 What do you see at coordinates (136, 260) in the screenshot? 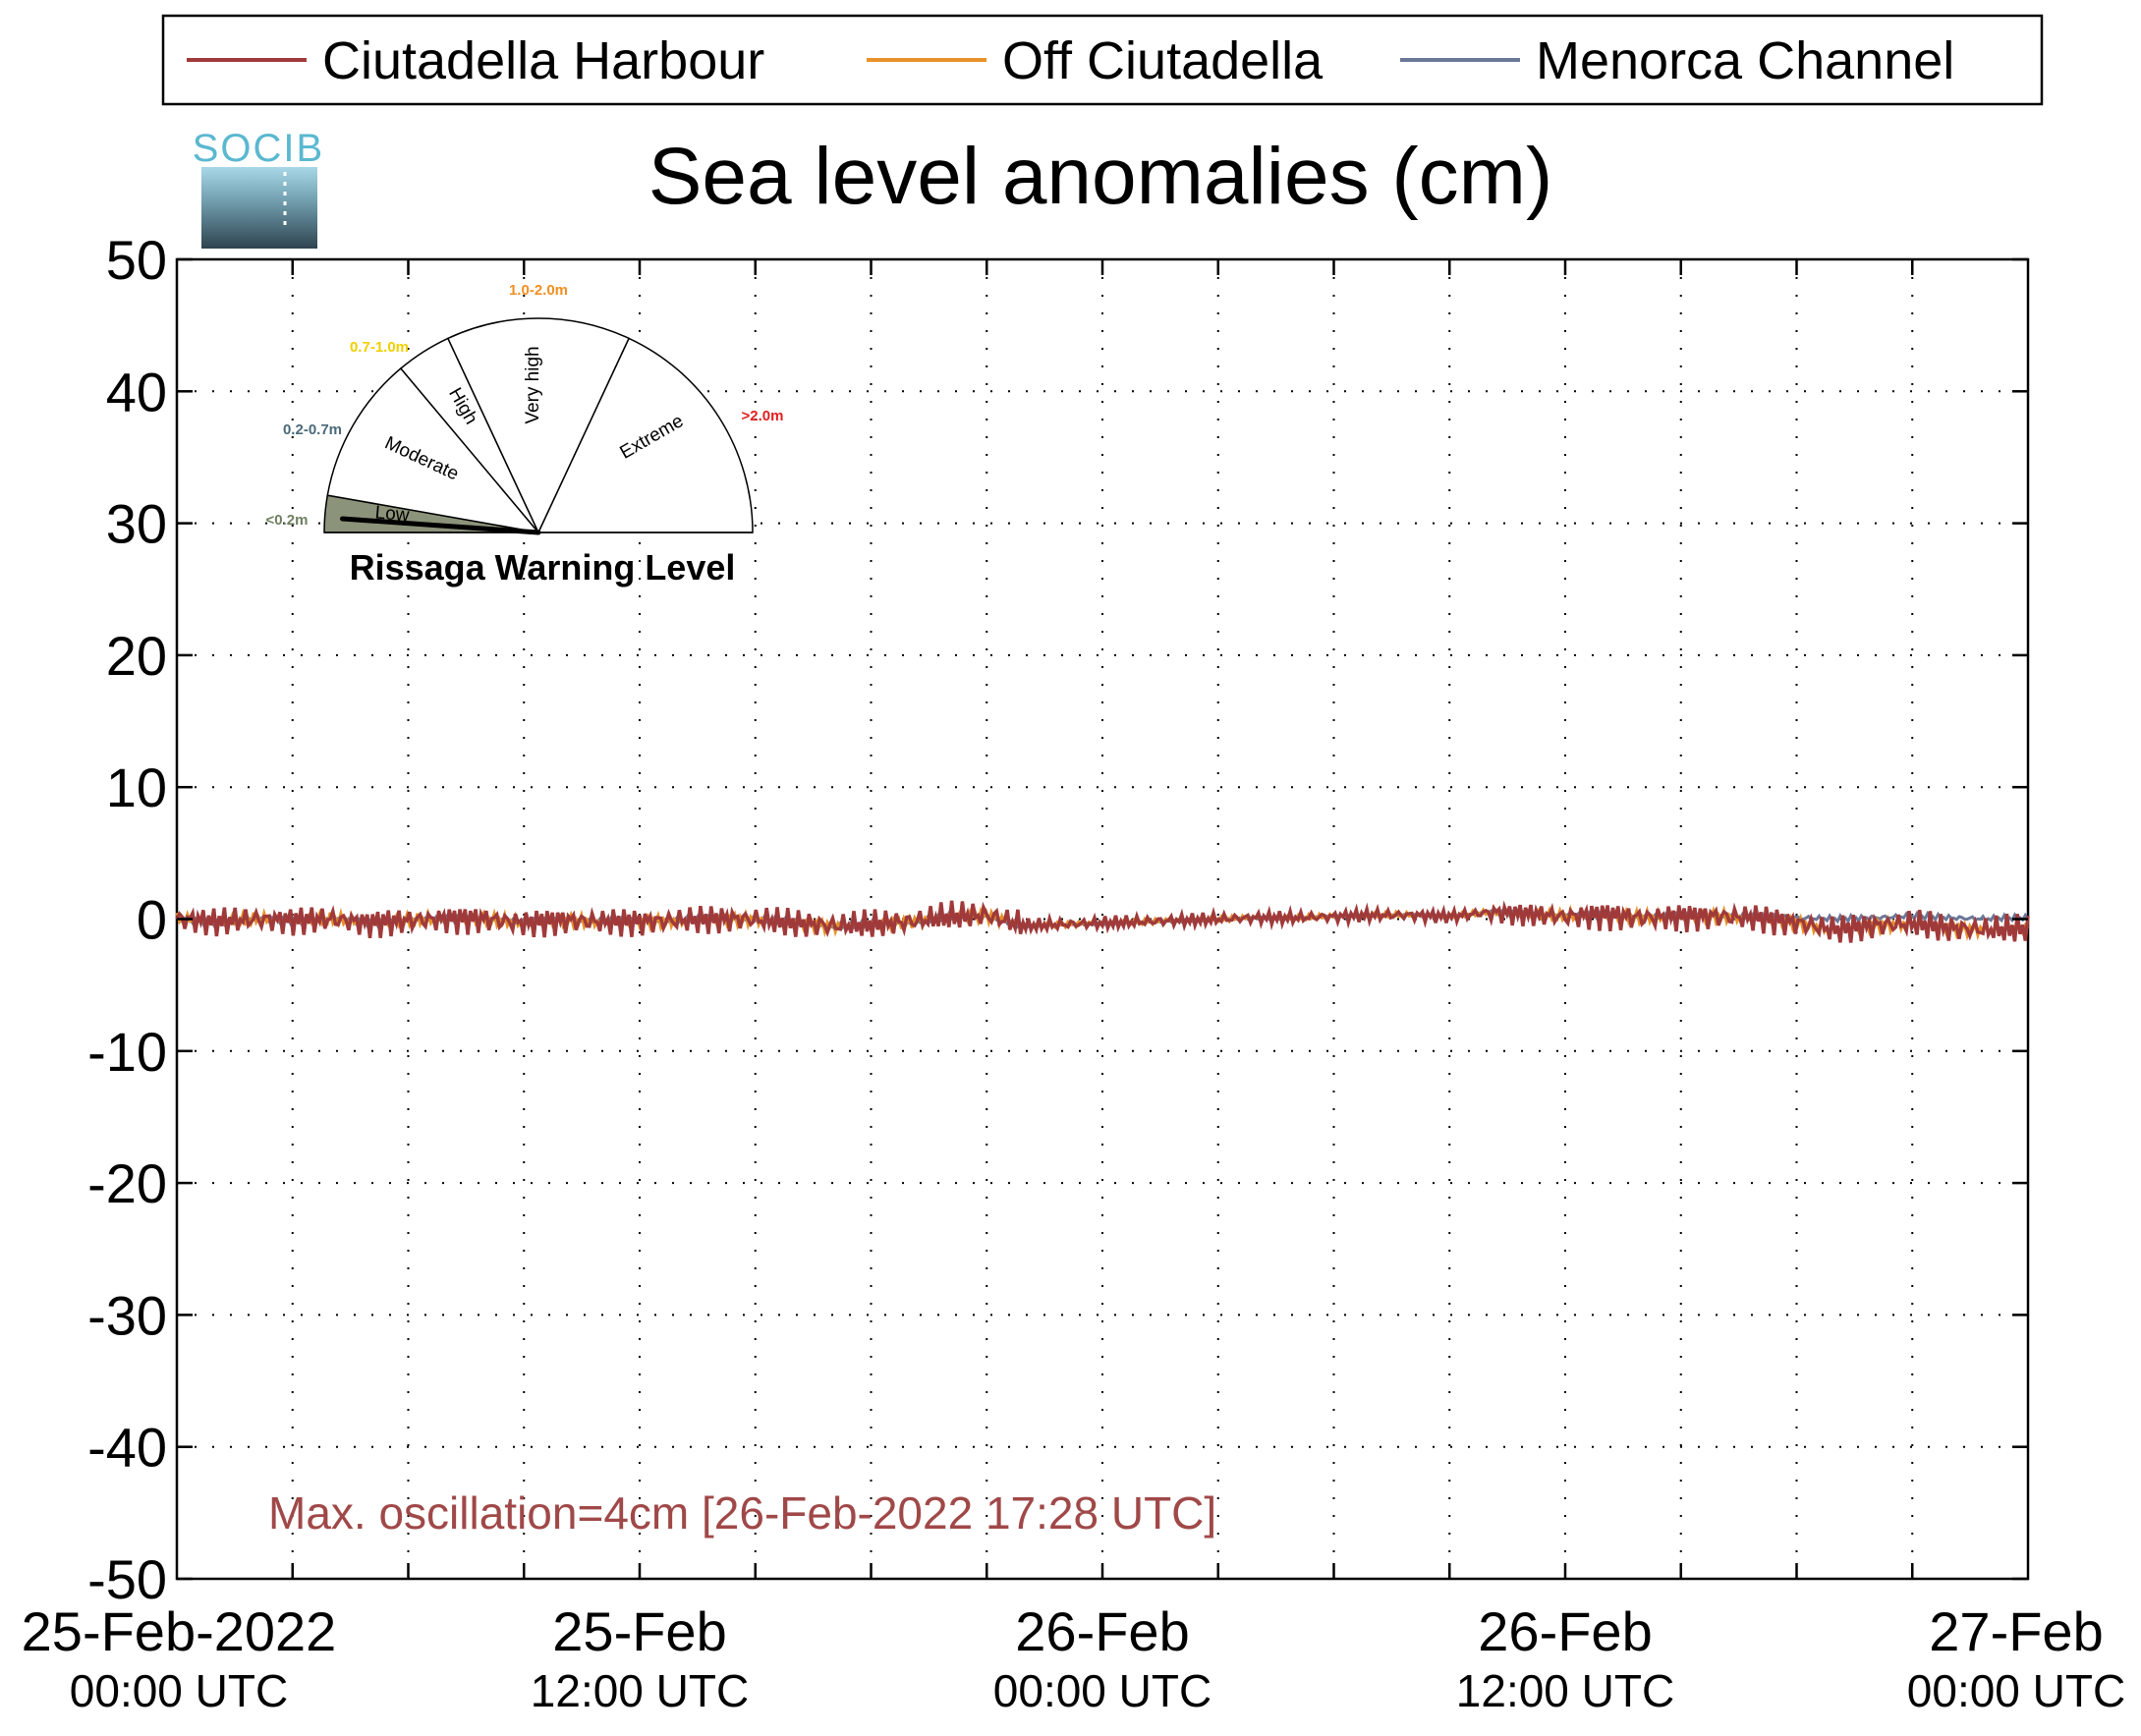
I see `y-tick-label: 50` at bounding box center [136, 260].